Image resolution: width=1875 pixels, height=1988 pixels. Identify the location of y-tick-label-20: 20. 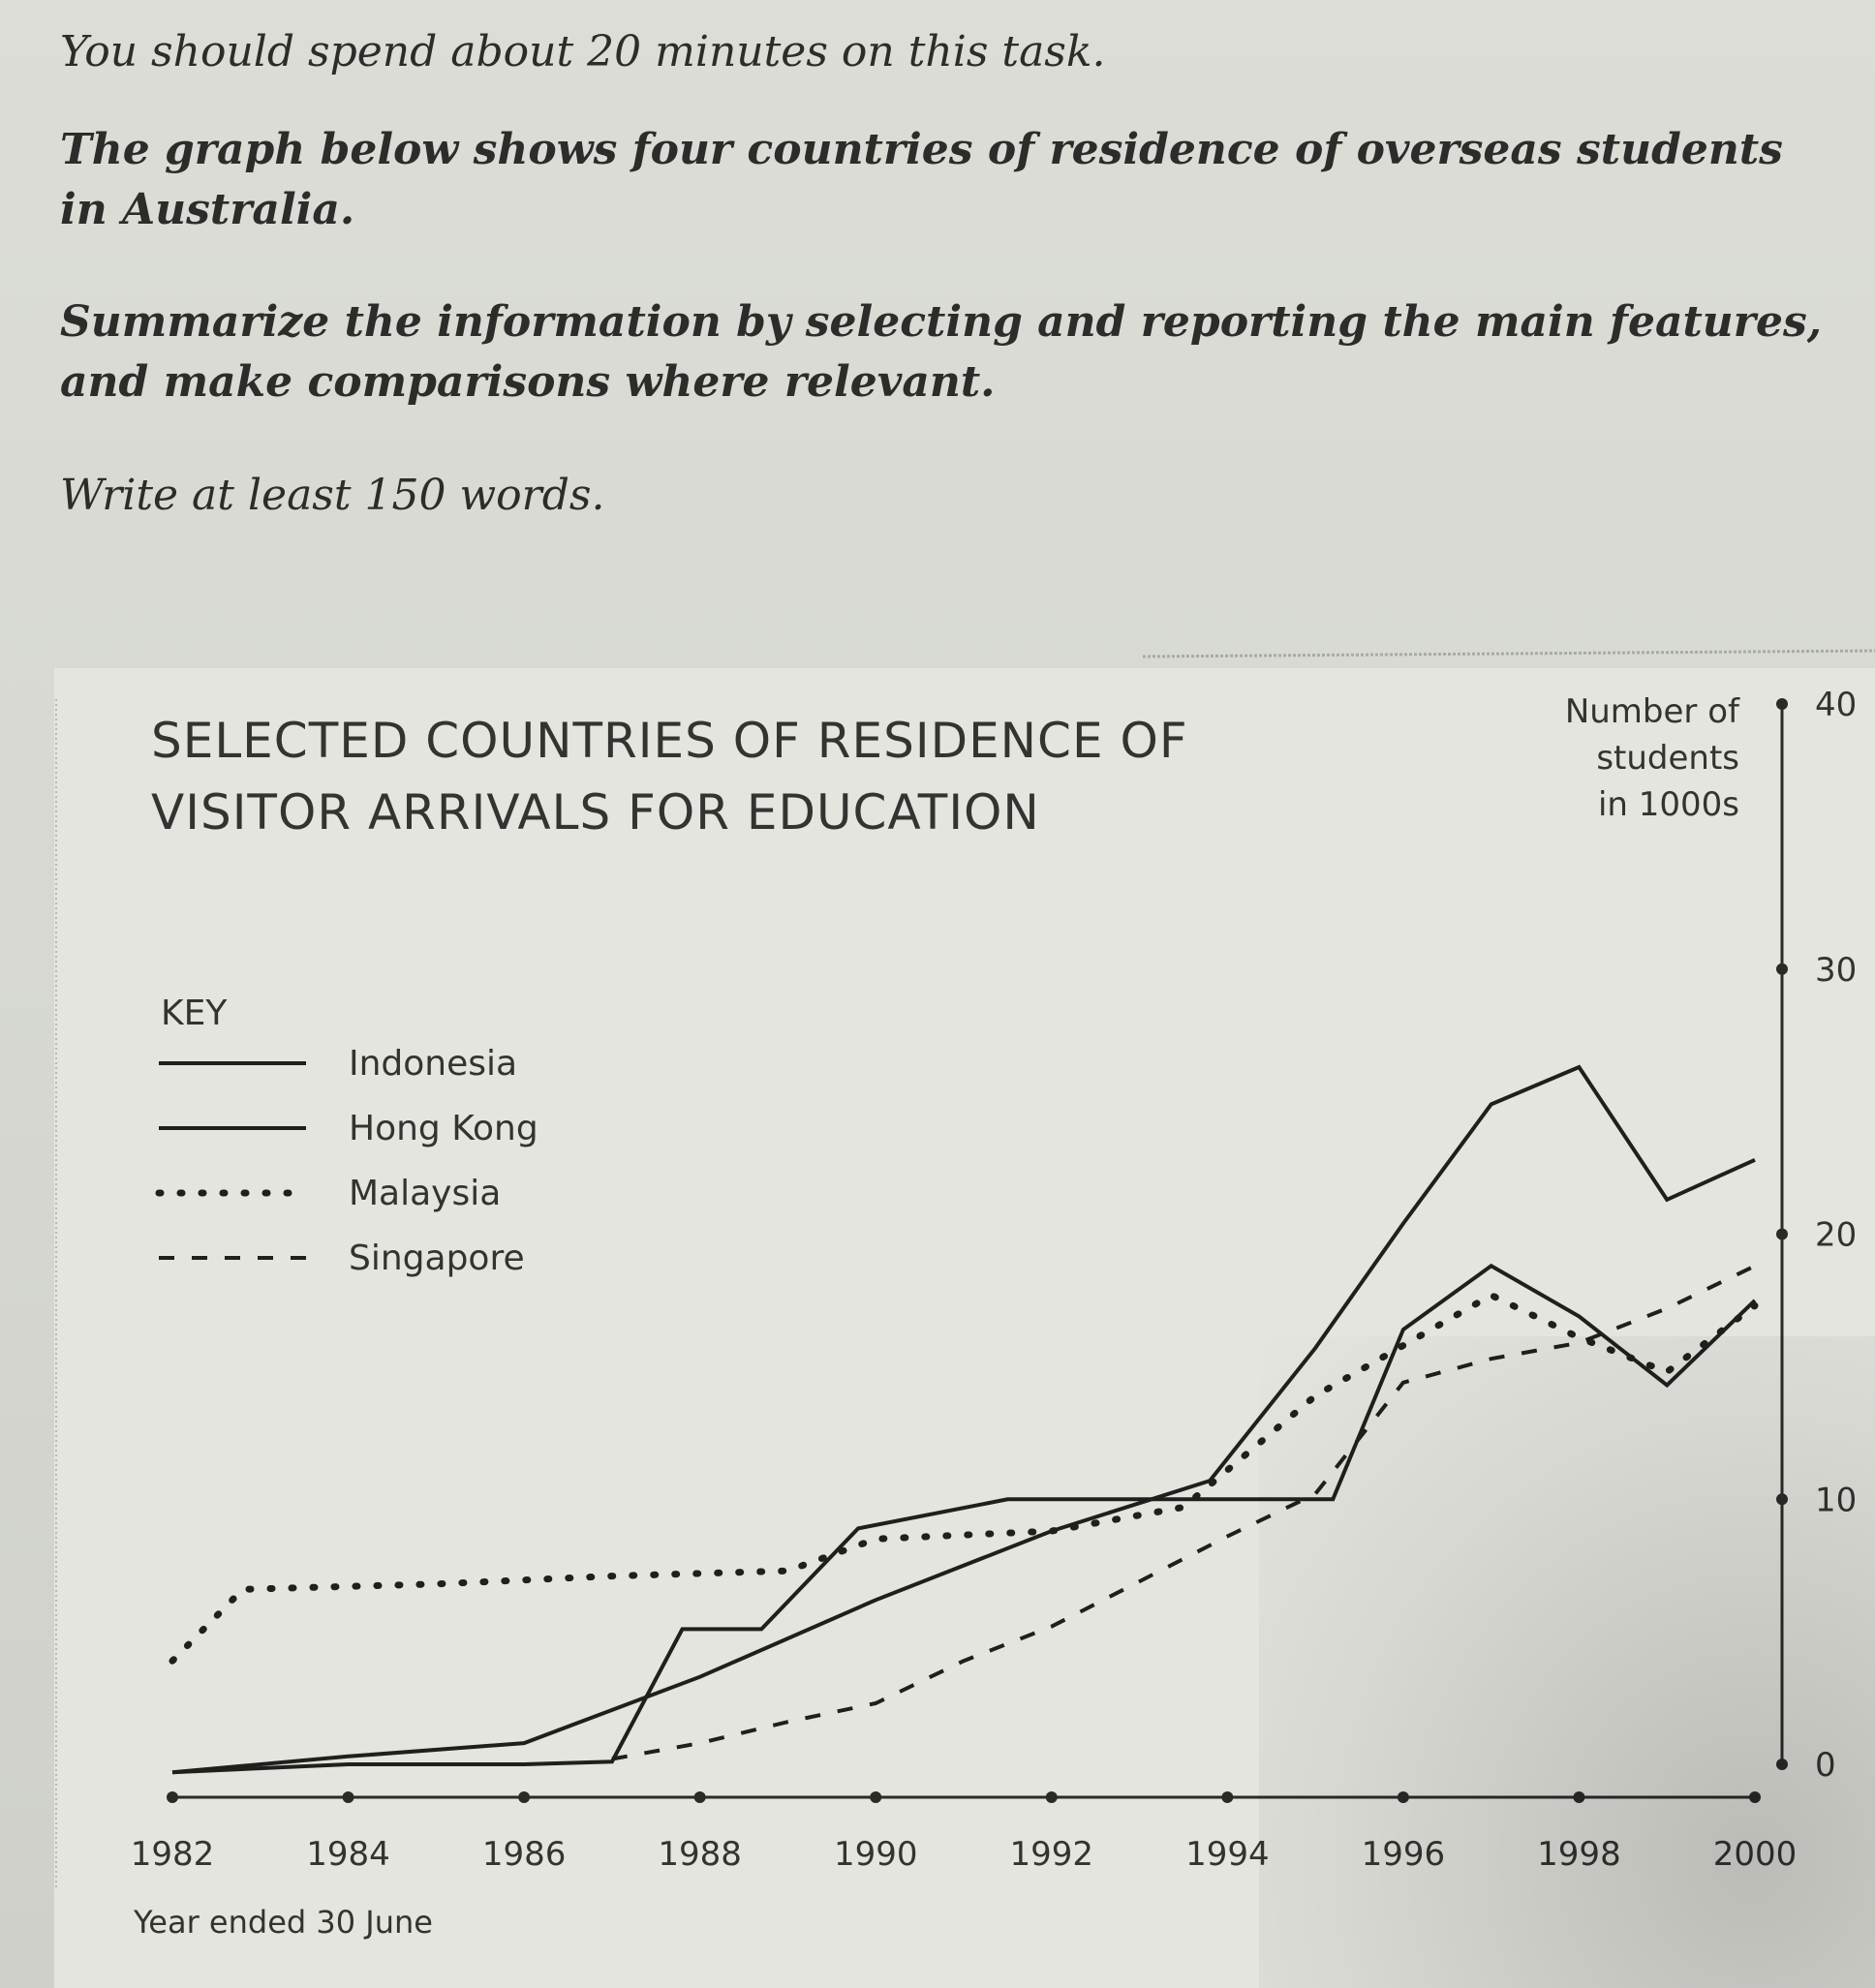
(1836, 1235).